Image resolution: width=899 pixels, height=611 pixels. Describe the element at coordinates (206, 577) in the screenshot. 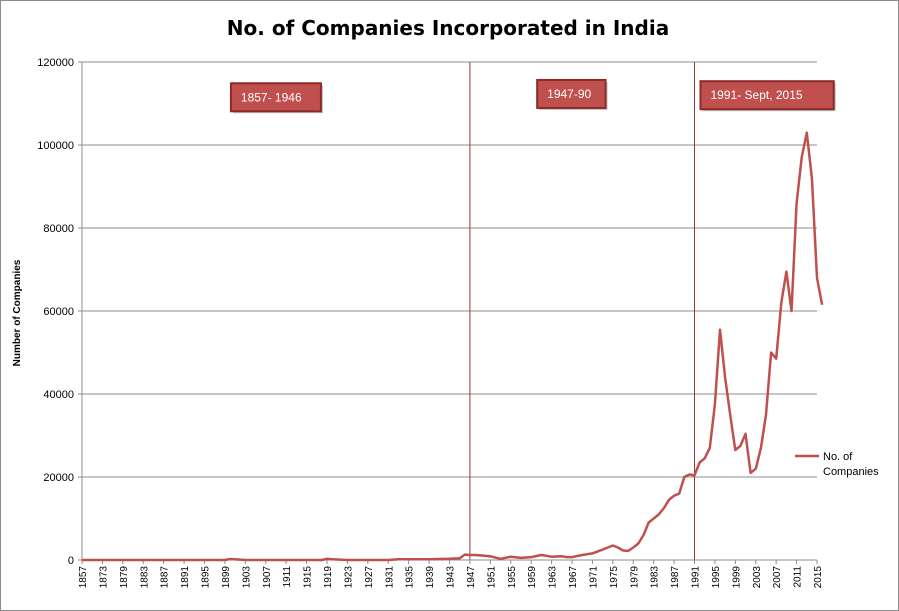

I see `x-tick-label: 1895` at that location.